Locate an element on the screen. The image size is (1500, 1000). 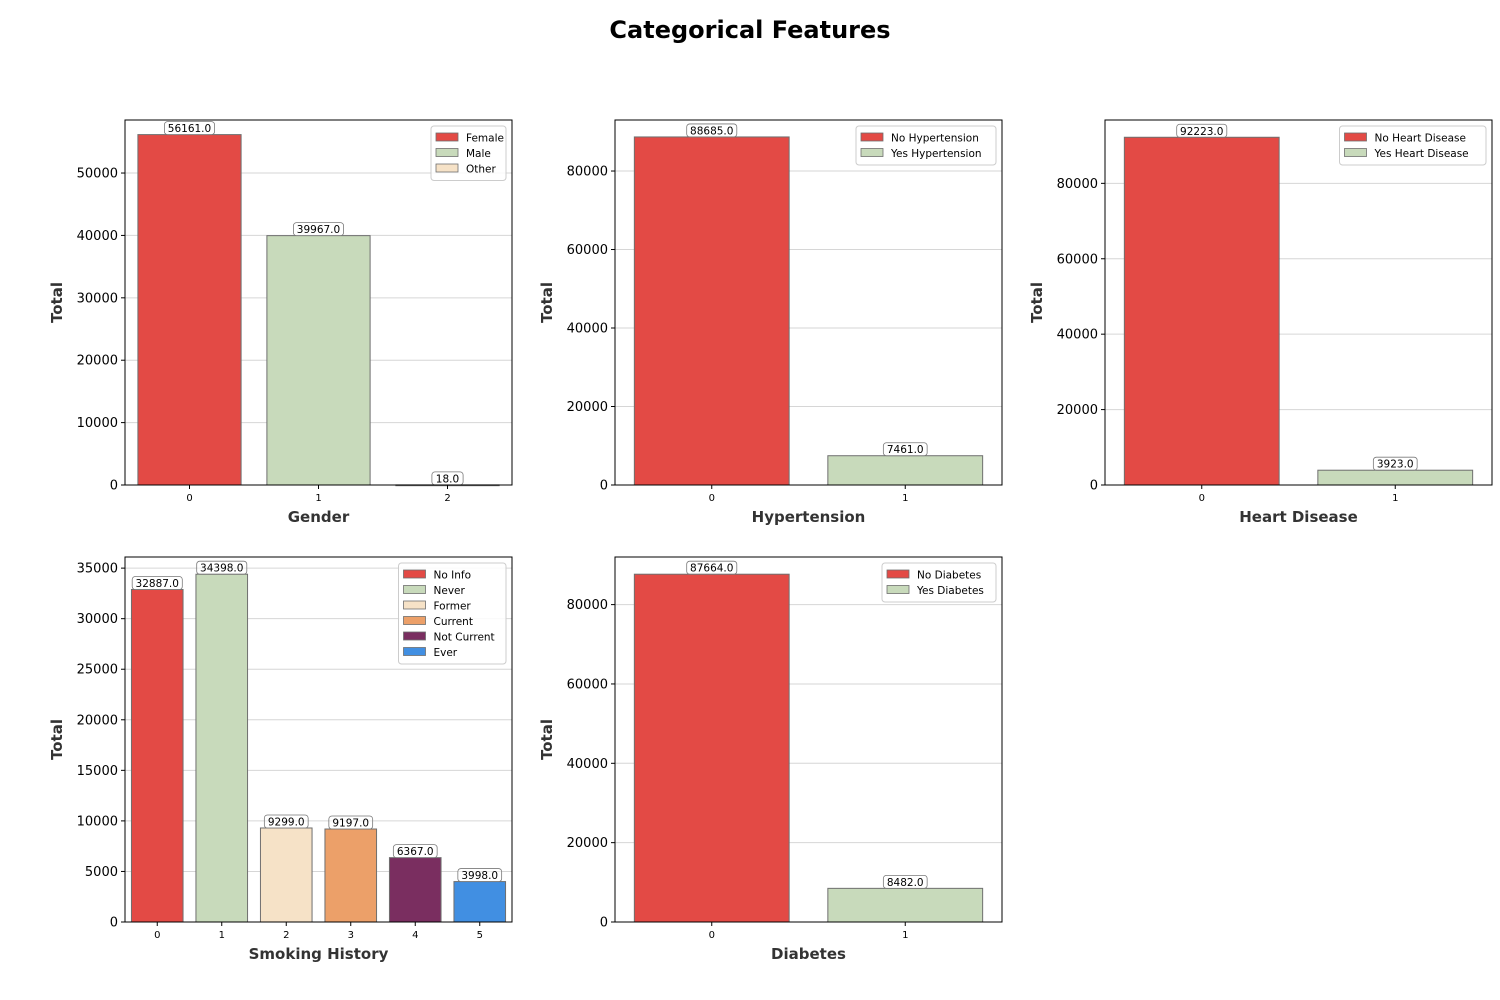
legend: No Heart Disease Yes Heart Disease is located at coordinates (1413, 145).